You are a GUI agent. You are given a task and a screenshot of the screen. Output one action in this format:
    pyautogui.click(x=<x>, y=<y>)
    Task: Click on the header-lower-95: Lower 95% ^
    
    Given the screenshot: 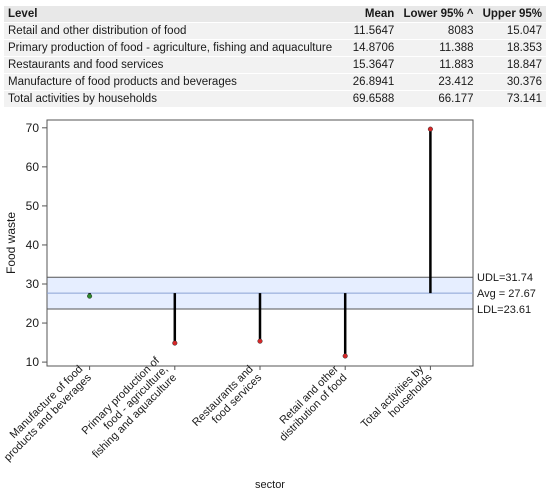 What is the action you would take?
    pyautogui.click(x=438, y=14)
    